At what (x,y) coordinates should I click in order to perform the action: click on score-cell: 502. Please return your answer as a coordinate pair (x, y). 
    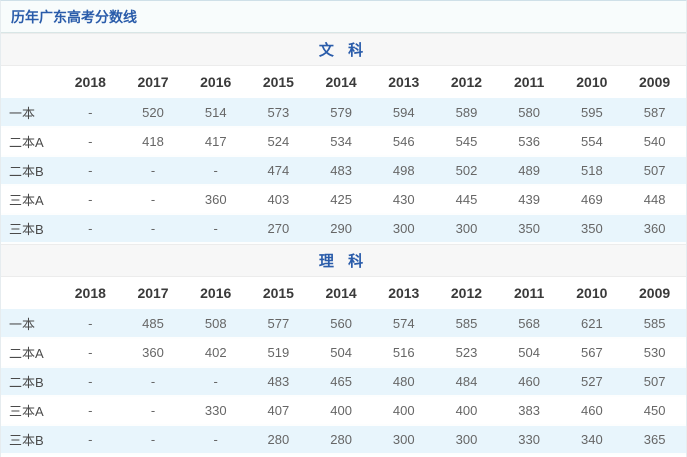
    Looking at the image, I should click on (466, 170).